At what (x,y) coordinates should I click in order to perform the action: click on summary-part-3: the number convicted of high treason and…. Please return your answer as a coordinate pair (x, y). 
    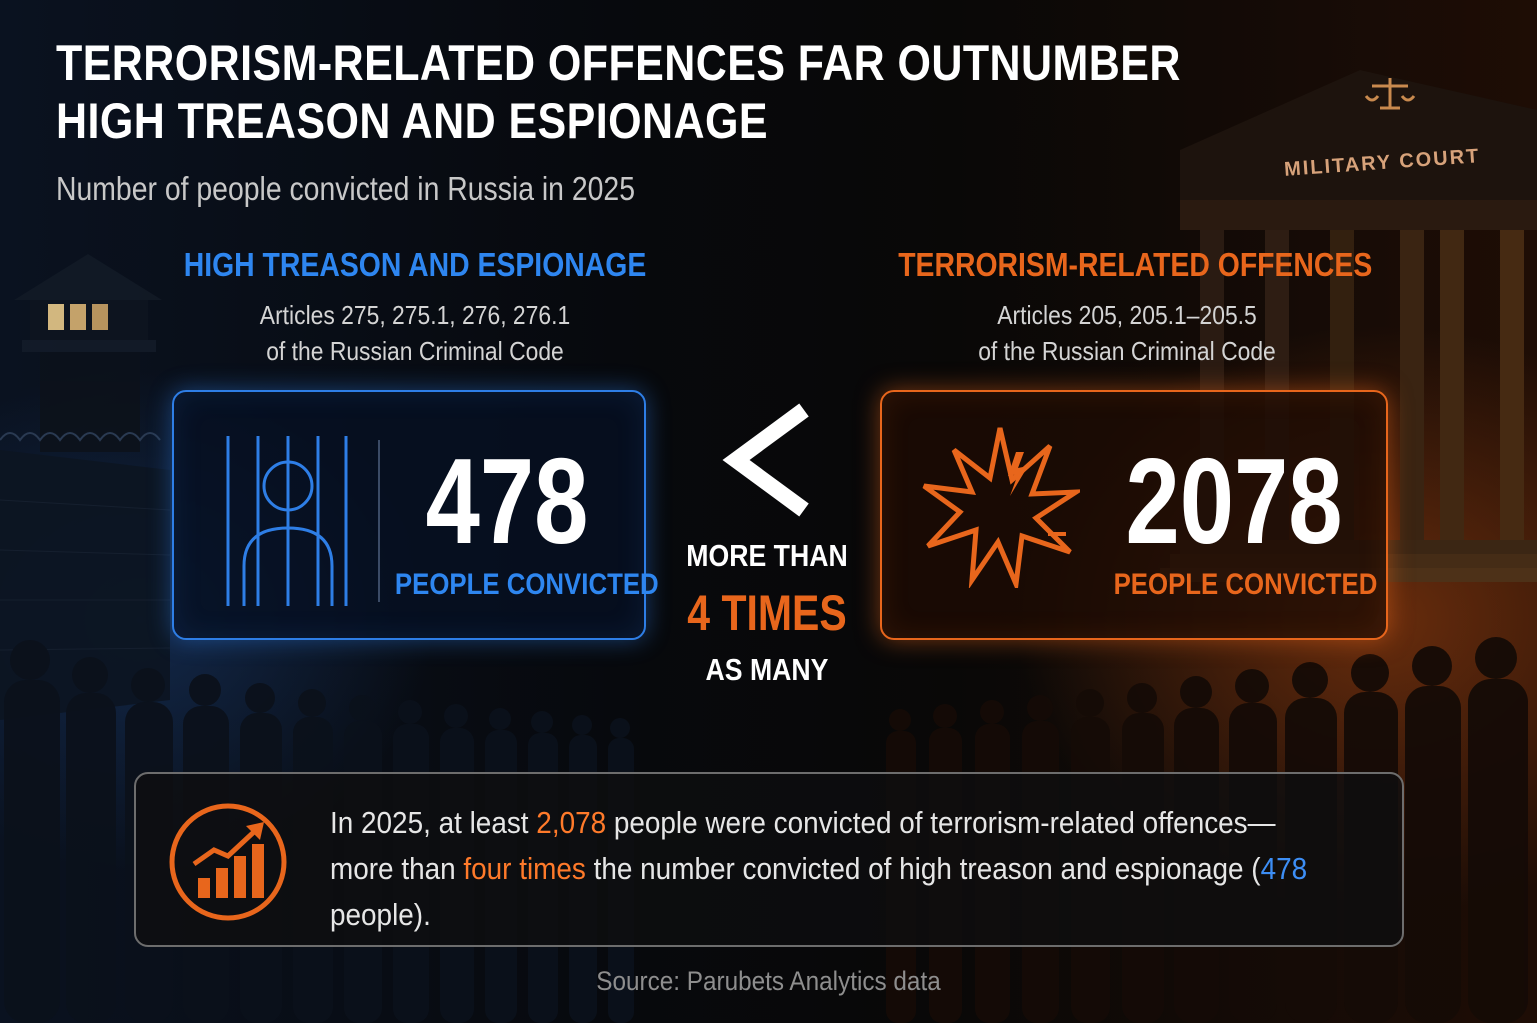
    Looking at the image, I should click on (923, 868).